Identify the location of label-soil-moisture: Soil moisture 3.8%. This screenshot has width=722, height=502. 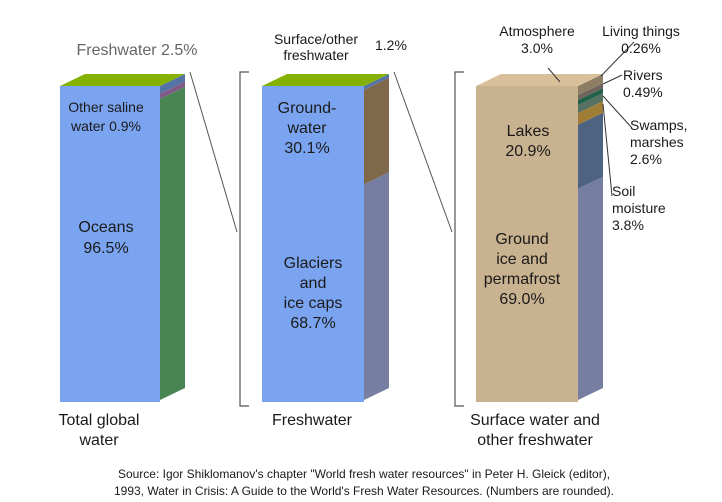
(639, 208).